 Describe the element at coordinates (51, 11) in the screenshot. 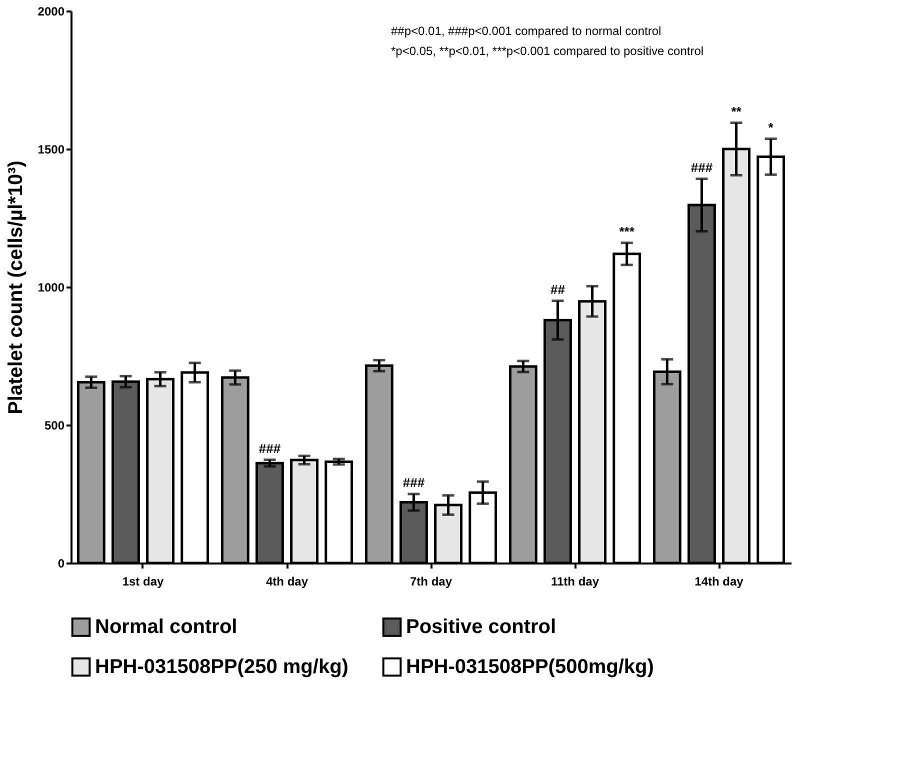

I see `y-tick-label: 2000` at that location.